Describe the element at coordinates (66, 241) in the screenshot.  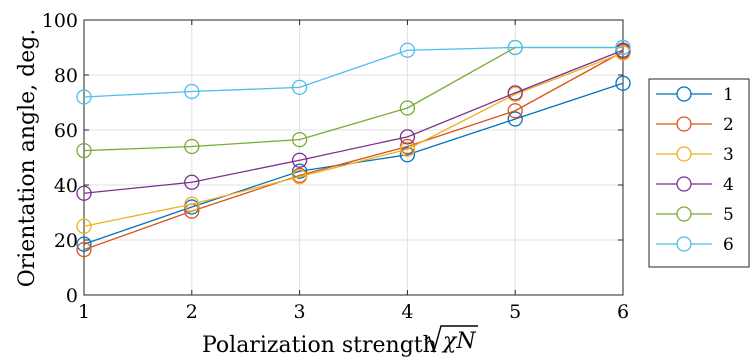
I see `y-tick-label: 20` at that location.